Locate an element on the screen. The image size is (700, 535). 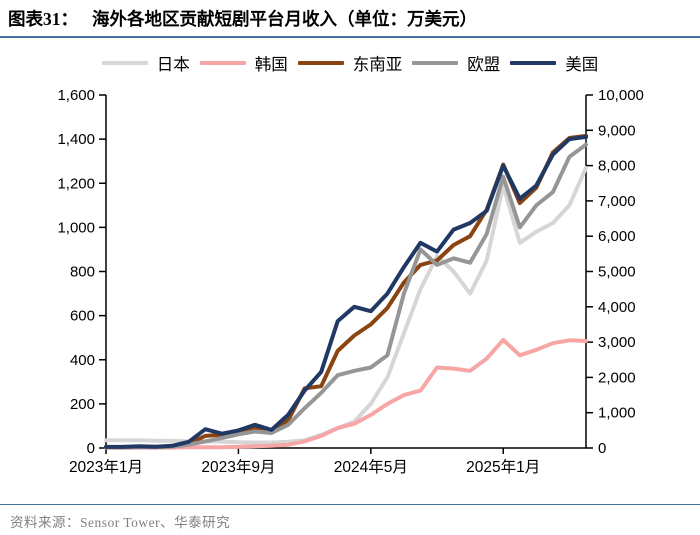
source-note: 资料来源：Sensor Tower、华泰研究 is located at coordinates (350, 517).